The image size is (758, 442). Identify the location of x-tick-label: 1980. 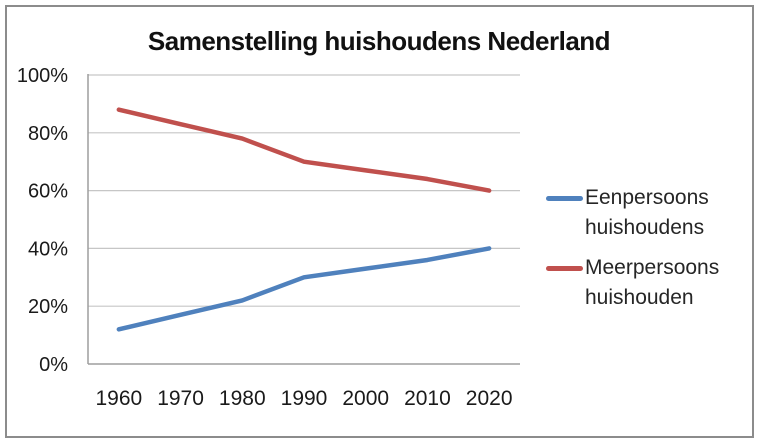
(242, 398).